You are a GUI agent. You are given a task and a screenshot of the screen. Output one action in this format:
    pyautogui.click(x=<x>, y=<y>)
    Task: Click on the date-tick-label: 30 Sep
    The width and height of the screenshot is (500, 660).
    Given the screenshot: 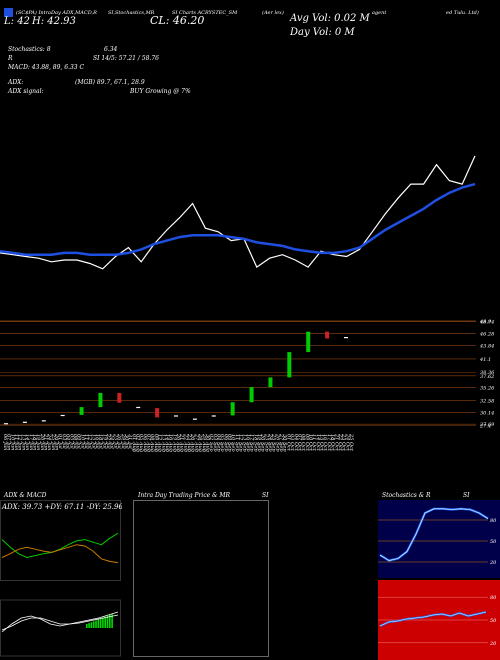 What is the action you would take?
    pyautogui.click(x=285, y=443)
    